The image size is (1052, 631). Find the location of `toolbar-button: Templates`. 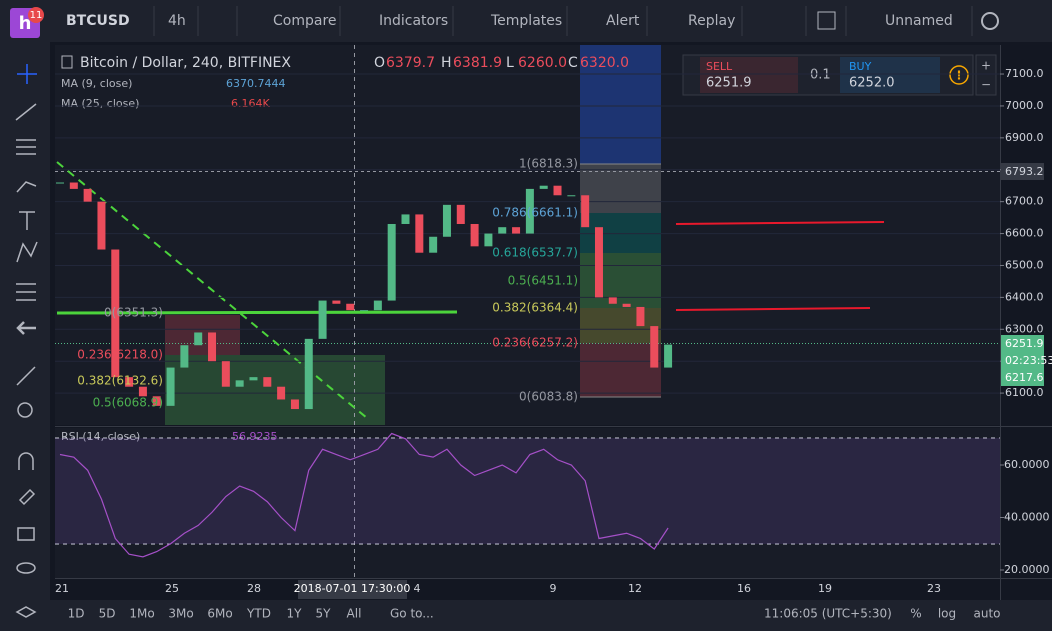

toolbar-button: Templates is located at coordinates (526, 21).